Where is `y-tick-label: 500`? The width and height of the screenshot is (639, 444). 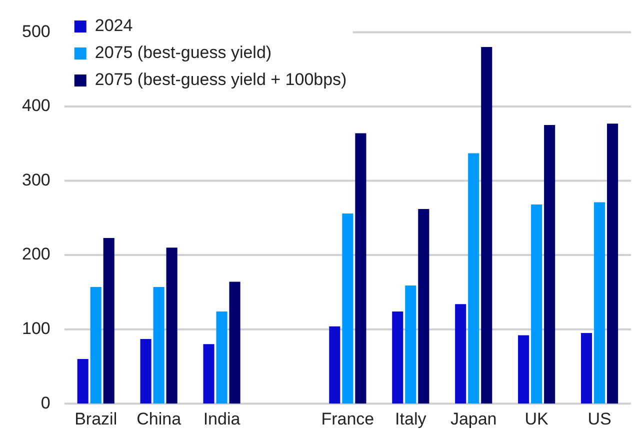 y-tick-label: 500 is located at coordinates (36, 31).